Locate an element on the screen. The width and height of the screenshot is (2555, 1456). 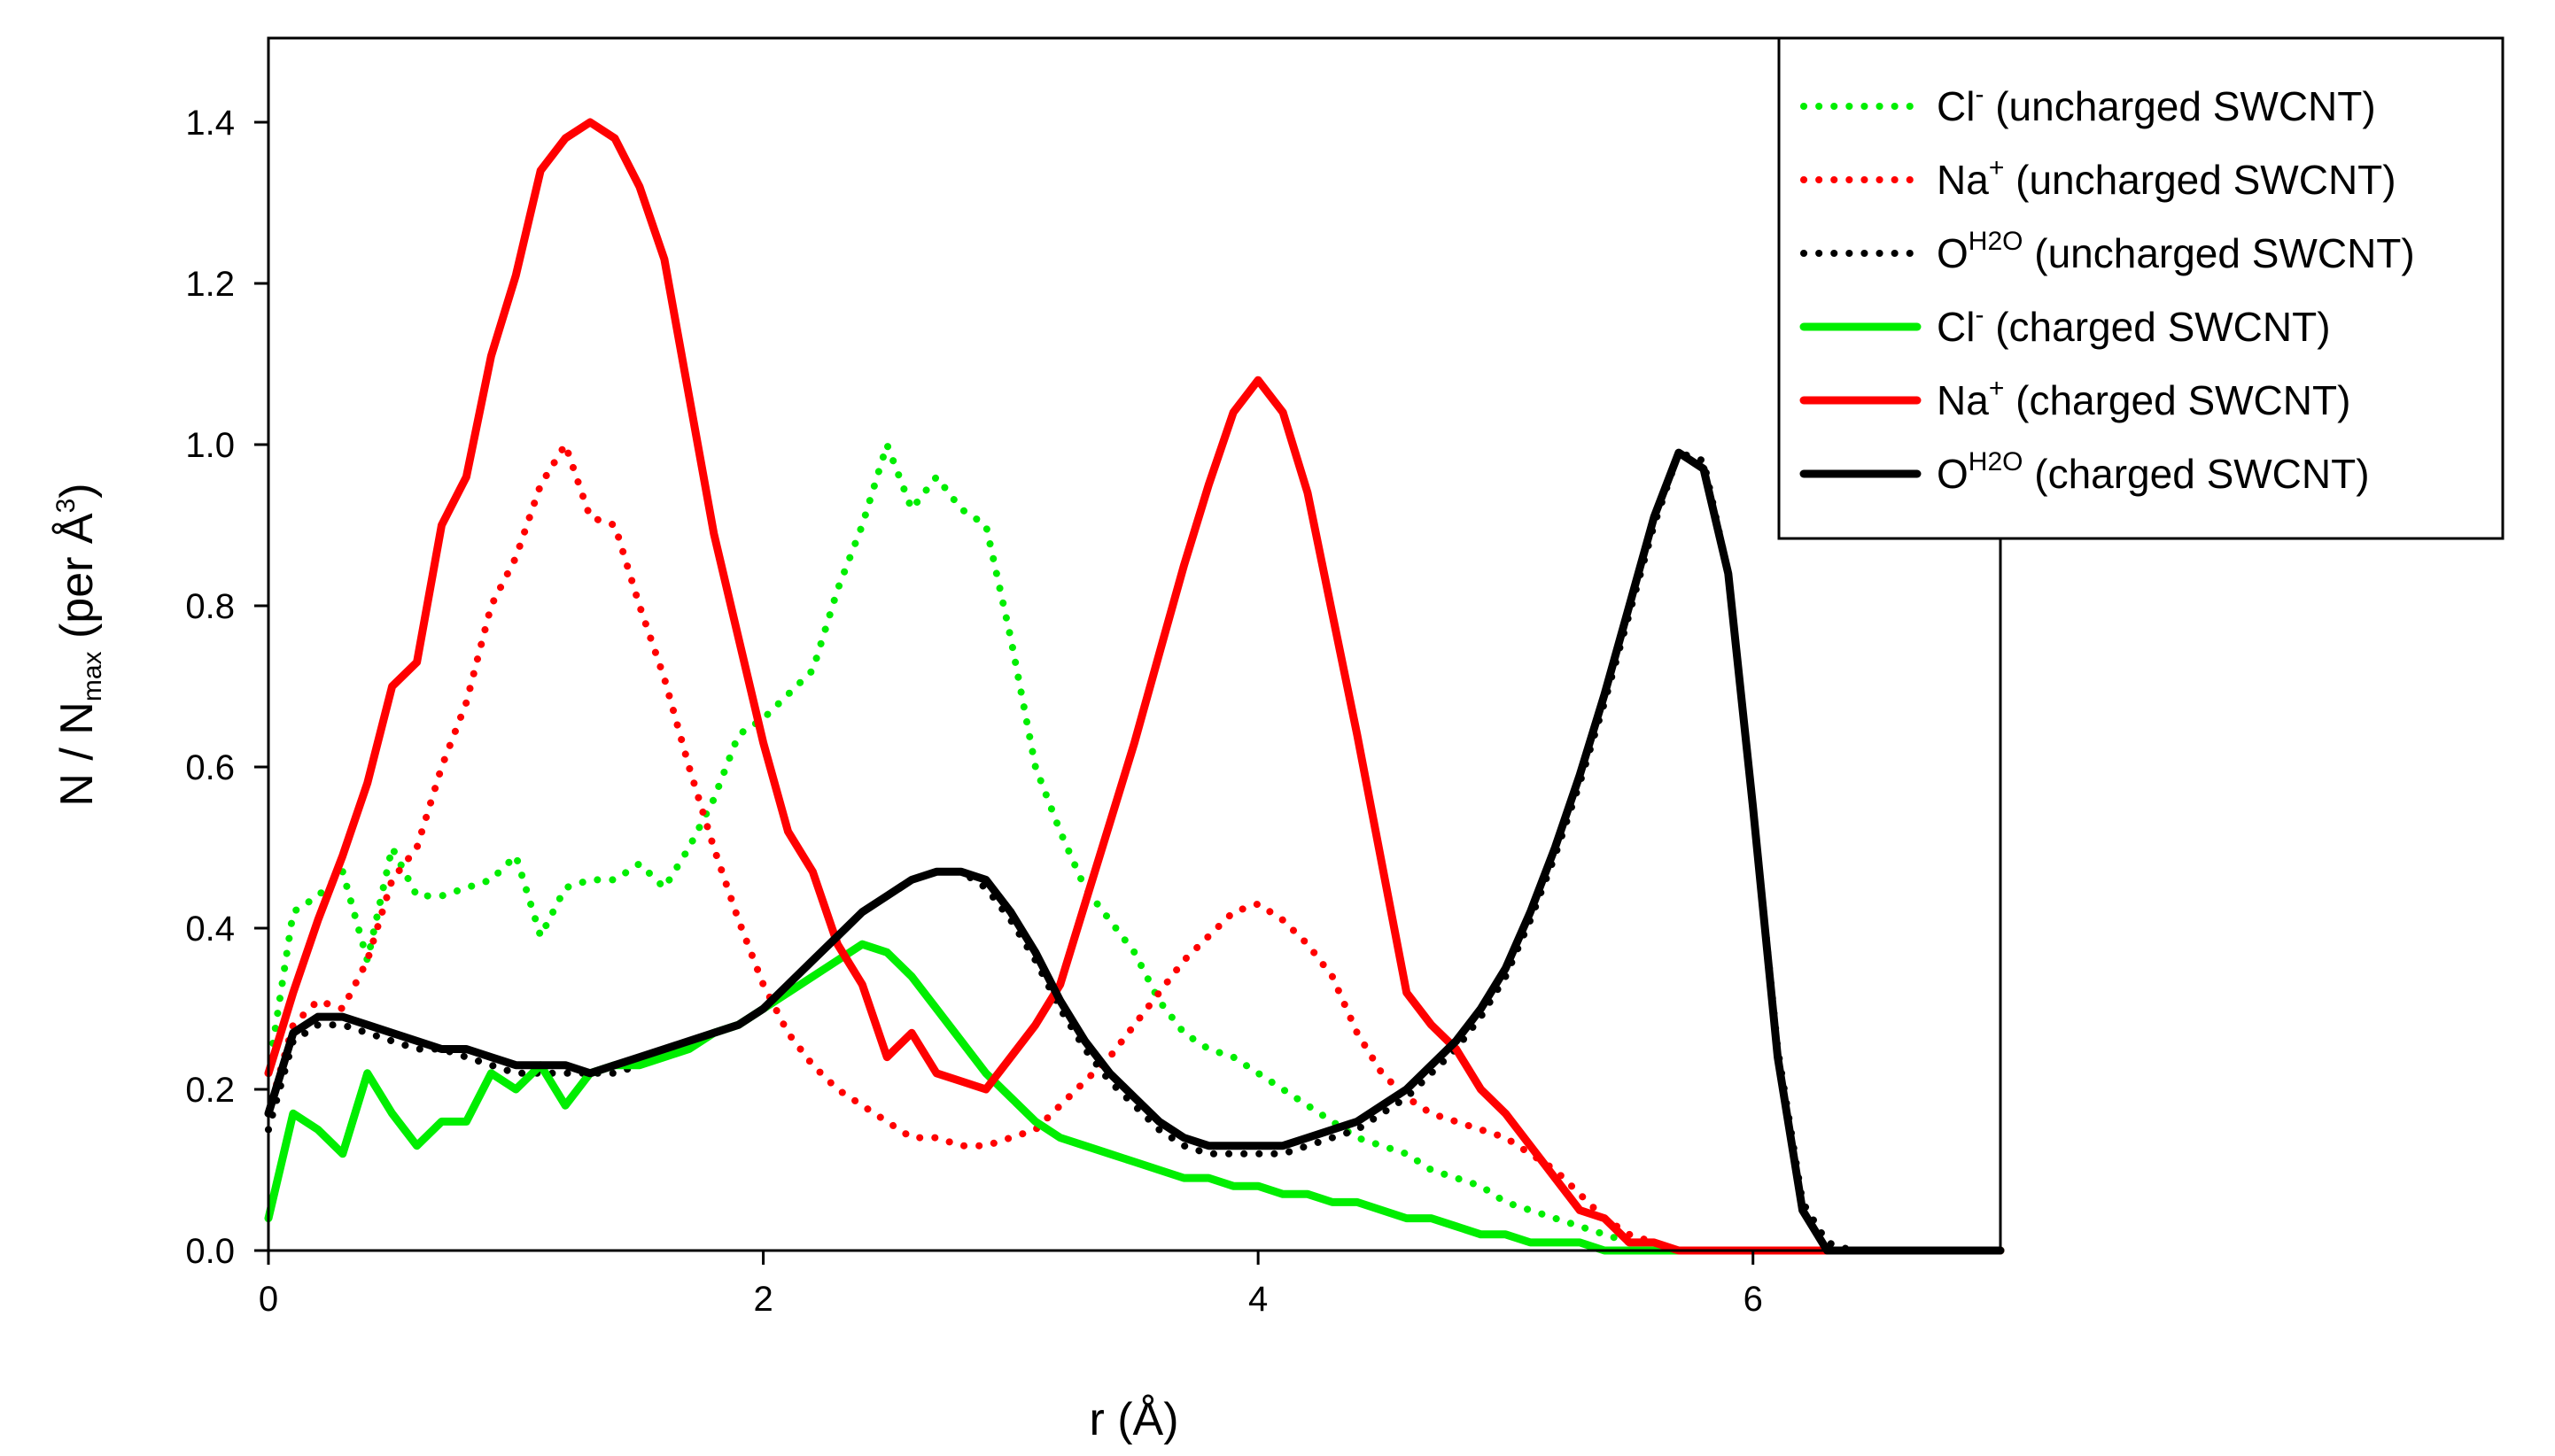
y-axis-title-sub: max is located at coordinates (93, 676).